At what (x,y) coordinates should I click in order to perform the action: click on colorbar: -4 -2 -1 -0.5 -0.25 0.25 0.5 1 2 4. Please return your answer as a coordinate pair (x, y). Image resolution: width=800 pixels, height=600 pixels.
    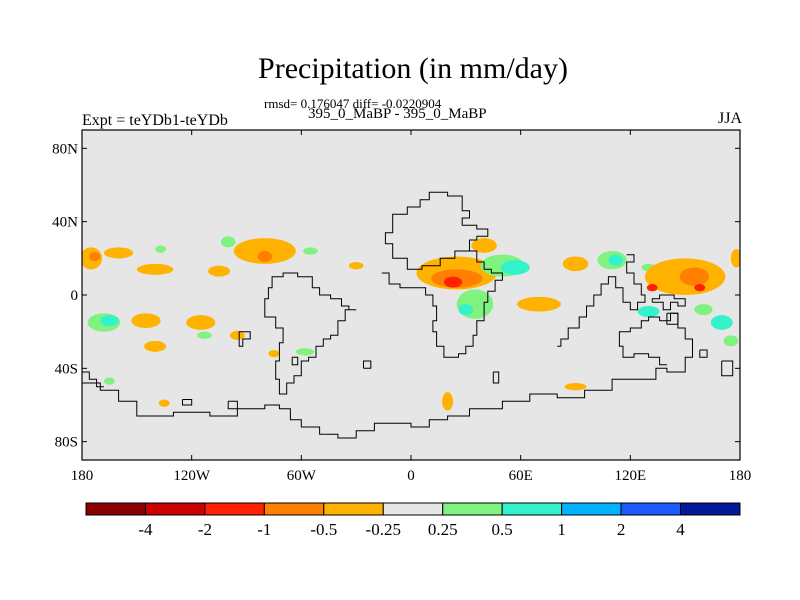
    Looking at the image, I should click on (413, 520).